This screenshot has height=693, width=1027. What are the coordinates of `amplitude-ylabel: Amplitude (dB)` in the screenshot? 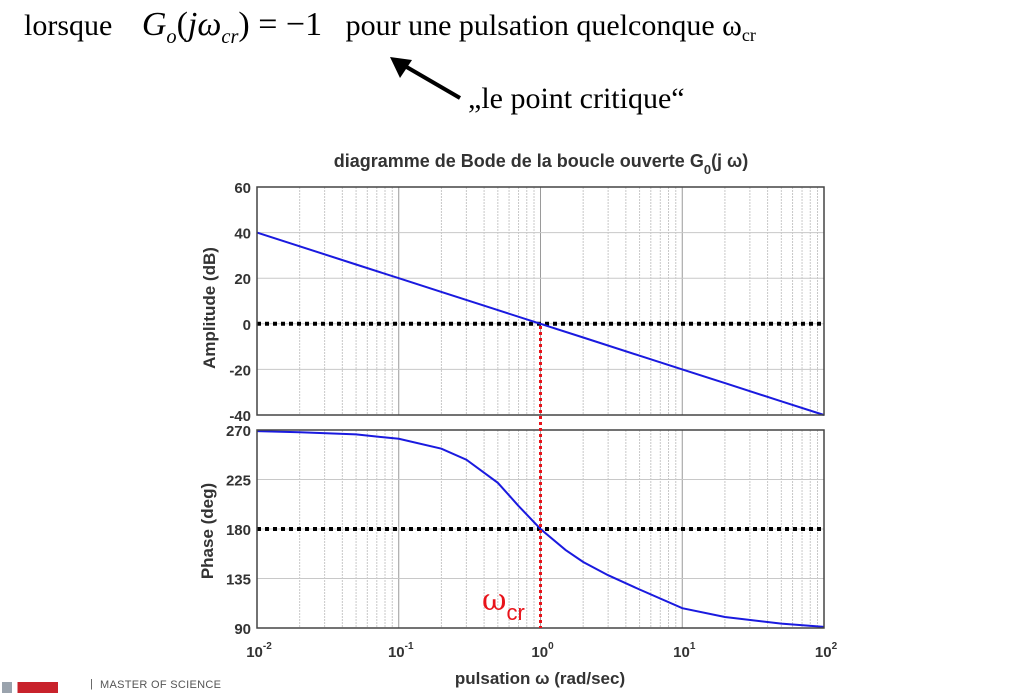 It's located at (209, 308).